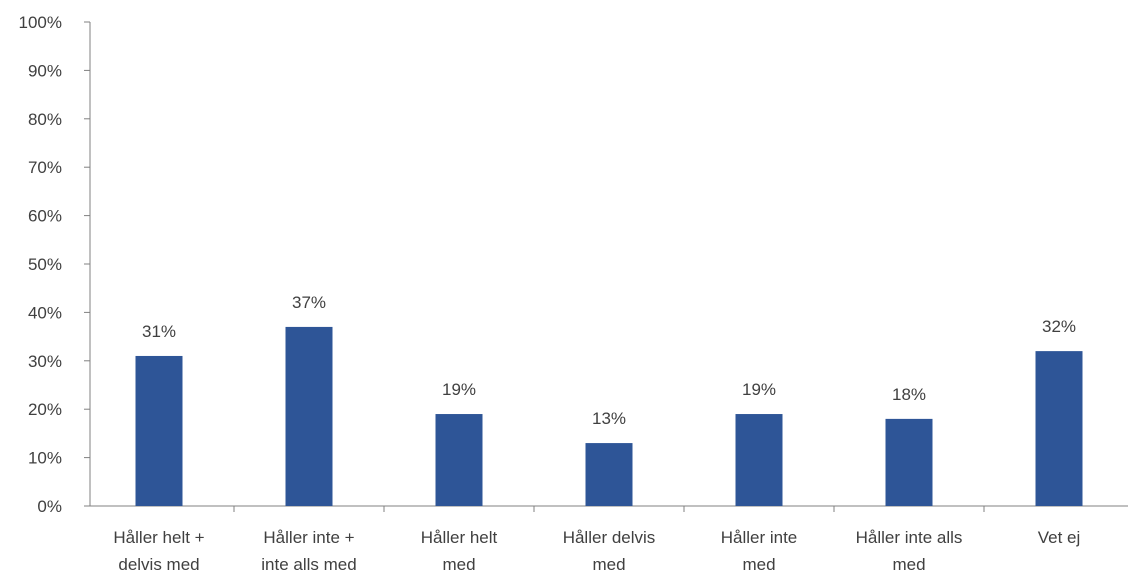 The height and width of the screenshot is (574, 1128). What do you see at coordinates (40, 22) in the screenshot?
I see `y-tick-label: 100%` at bounding box center [40, 22].